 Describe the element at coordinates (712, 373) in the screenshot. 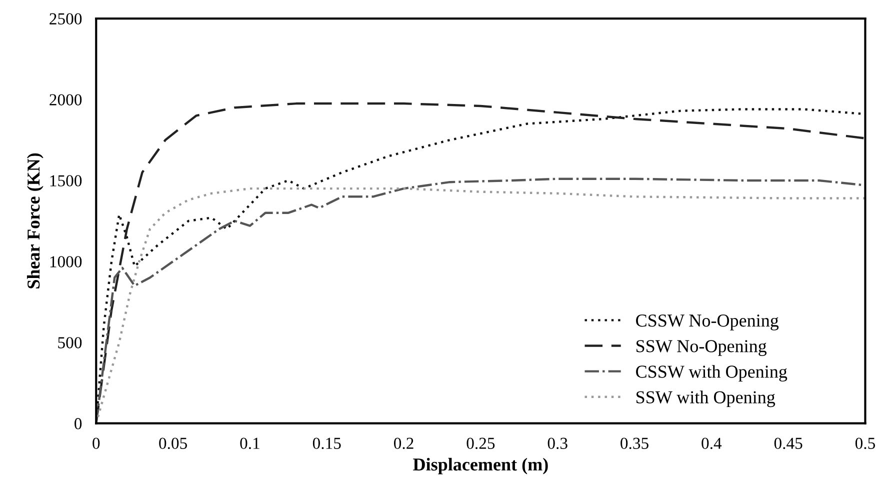

I see `legend-label: CSSW with Opening` at that location.